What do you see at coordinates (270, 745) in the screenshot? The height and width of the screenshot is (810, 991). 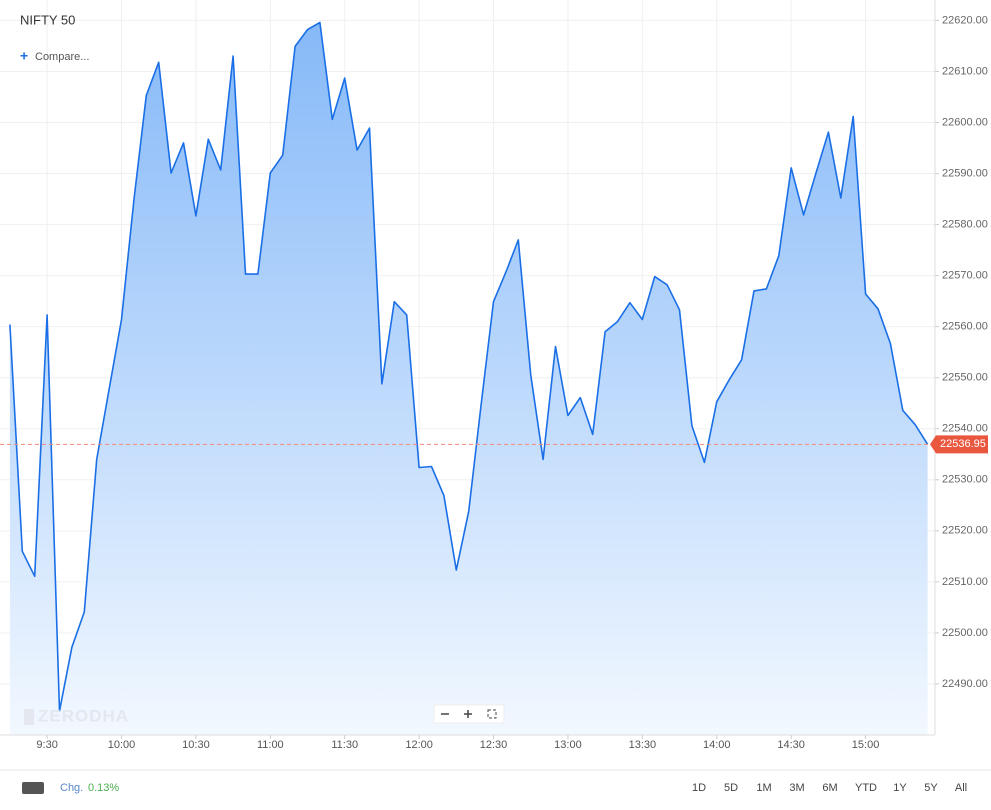 I see `x-tick-label: 11:00` at bounding box center [270, 745].